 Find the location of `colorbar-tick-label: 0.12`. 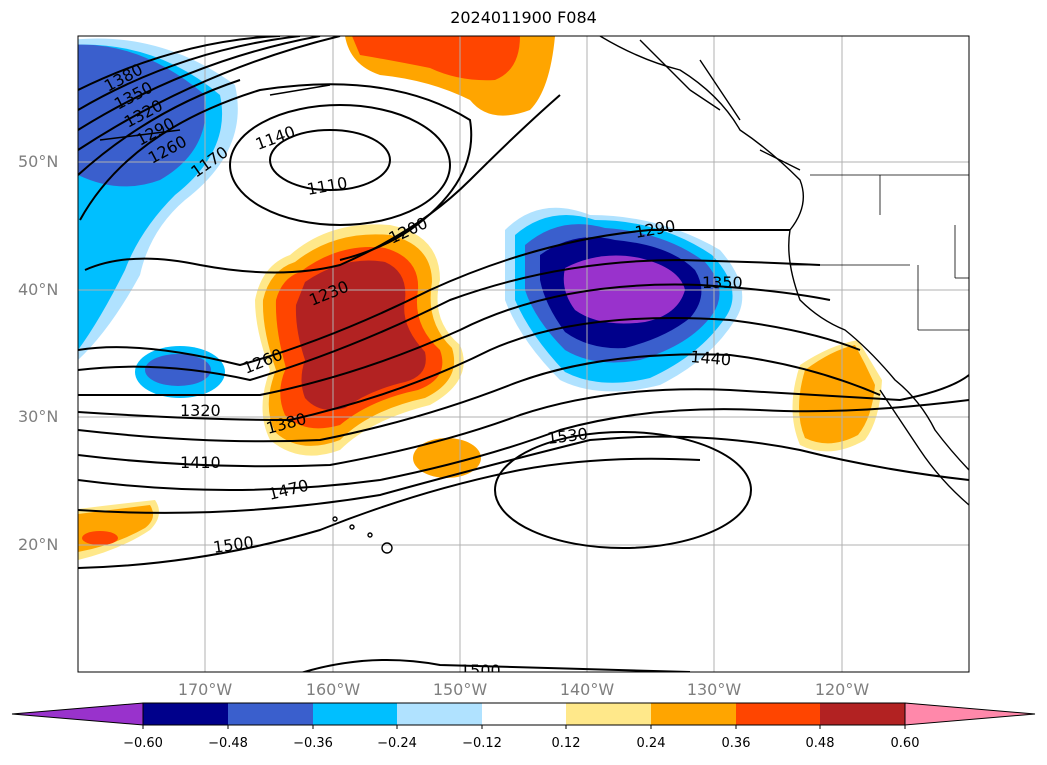

colorbar-tick-label: 0.12 is located at coordinates (566, 743).